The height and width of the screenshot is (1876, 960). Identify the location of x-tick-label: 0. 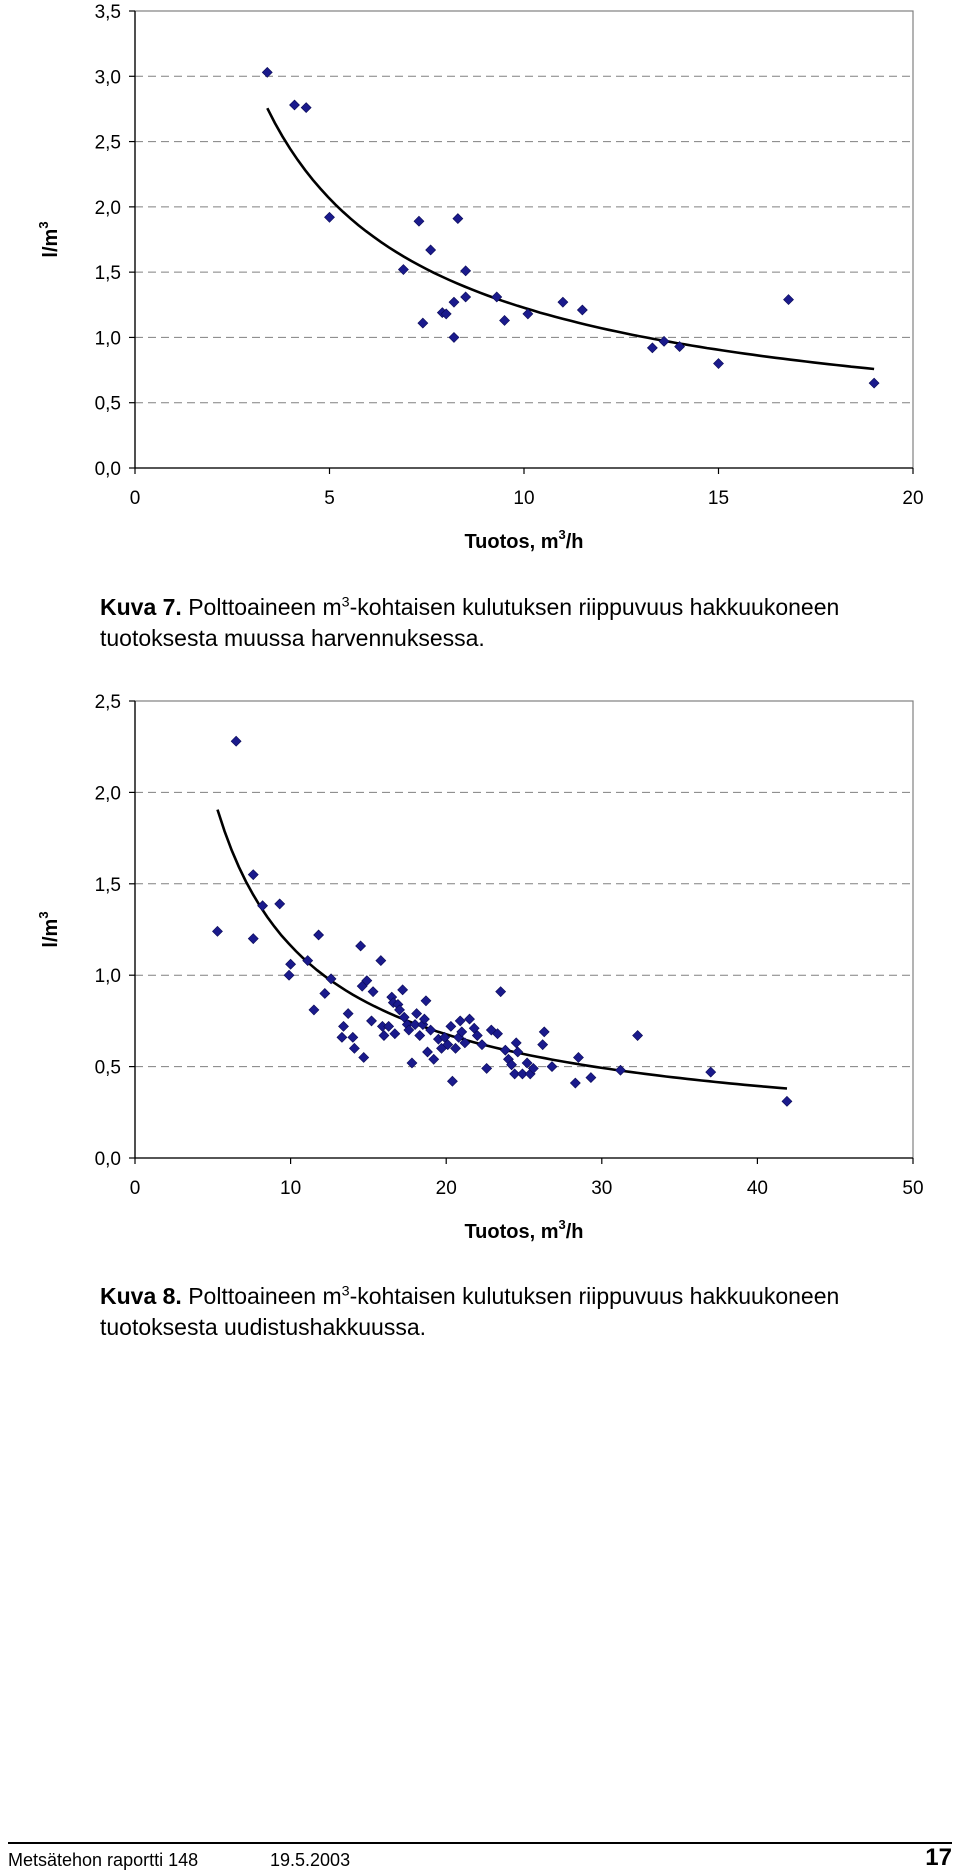
(135, 1188).